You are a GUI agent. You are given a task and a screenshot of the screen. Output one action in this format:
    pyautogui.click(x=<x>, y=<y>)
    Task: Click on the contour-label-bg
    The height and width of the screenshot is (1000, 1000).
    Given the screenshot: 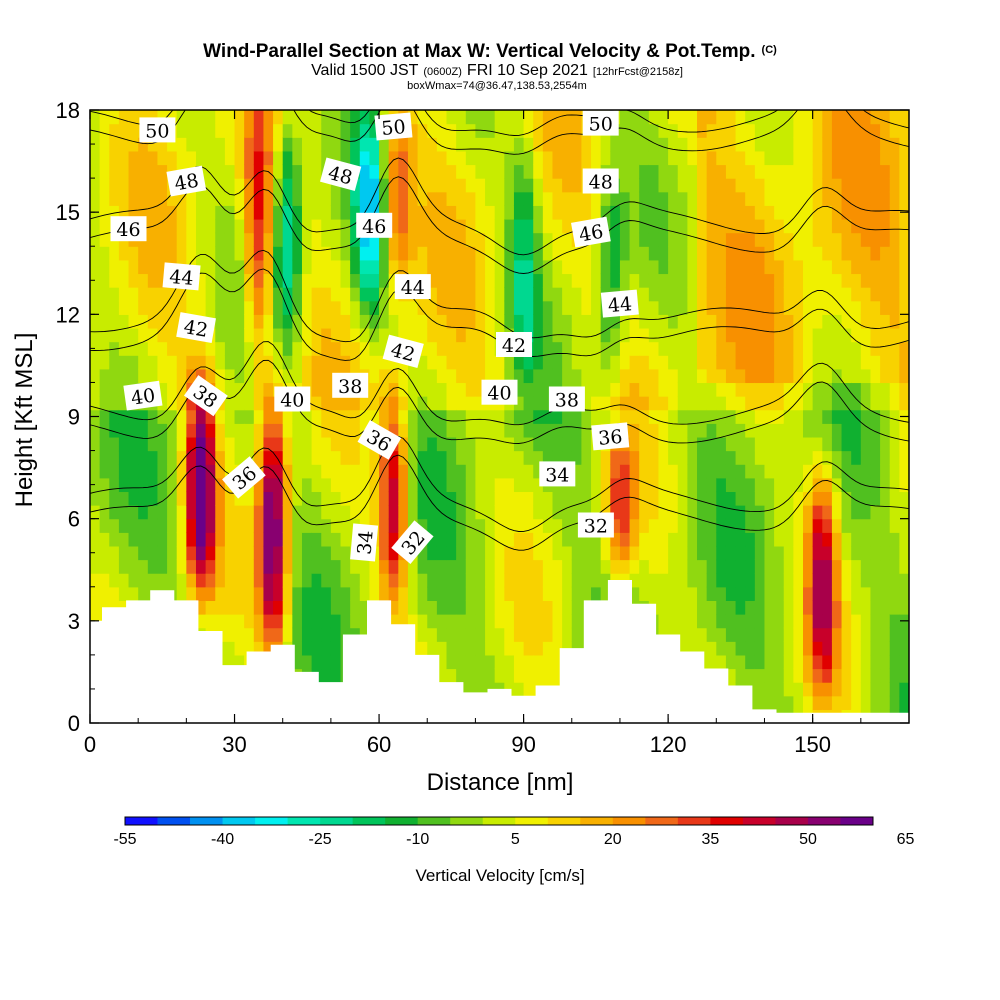 What is the action you would take?
    pyautogui.click(x=128, y=229)
    